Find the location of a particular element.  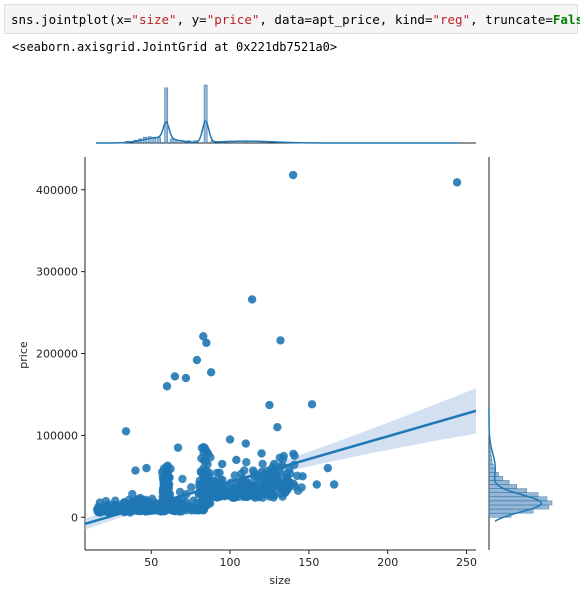

code-x-arg: "size" is located at coordinates (154, 19).